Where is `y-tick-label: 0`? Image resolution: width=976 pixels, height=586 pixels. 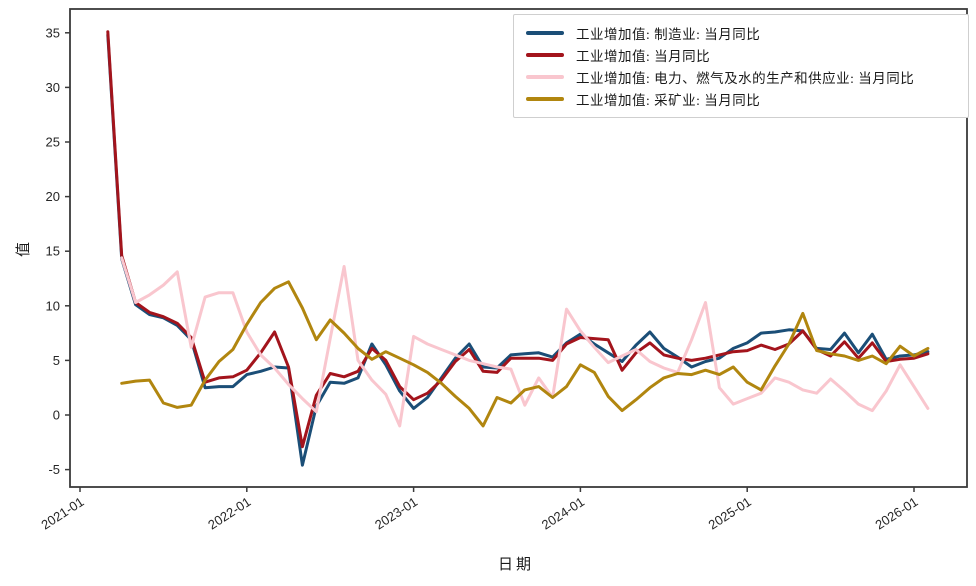
y-tick-label: 0 is located at coordinates (56, 415).